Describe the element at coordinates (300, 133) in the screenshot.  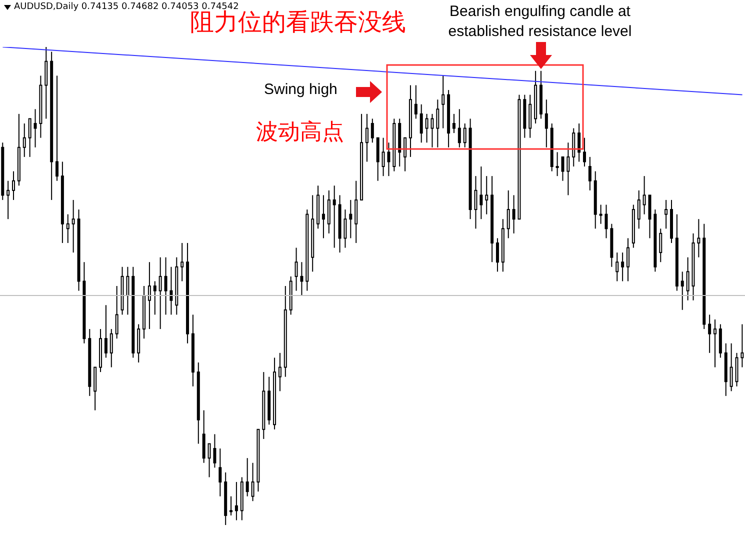
I see `annotation: 波动高点` at that location.